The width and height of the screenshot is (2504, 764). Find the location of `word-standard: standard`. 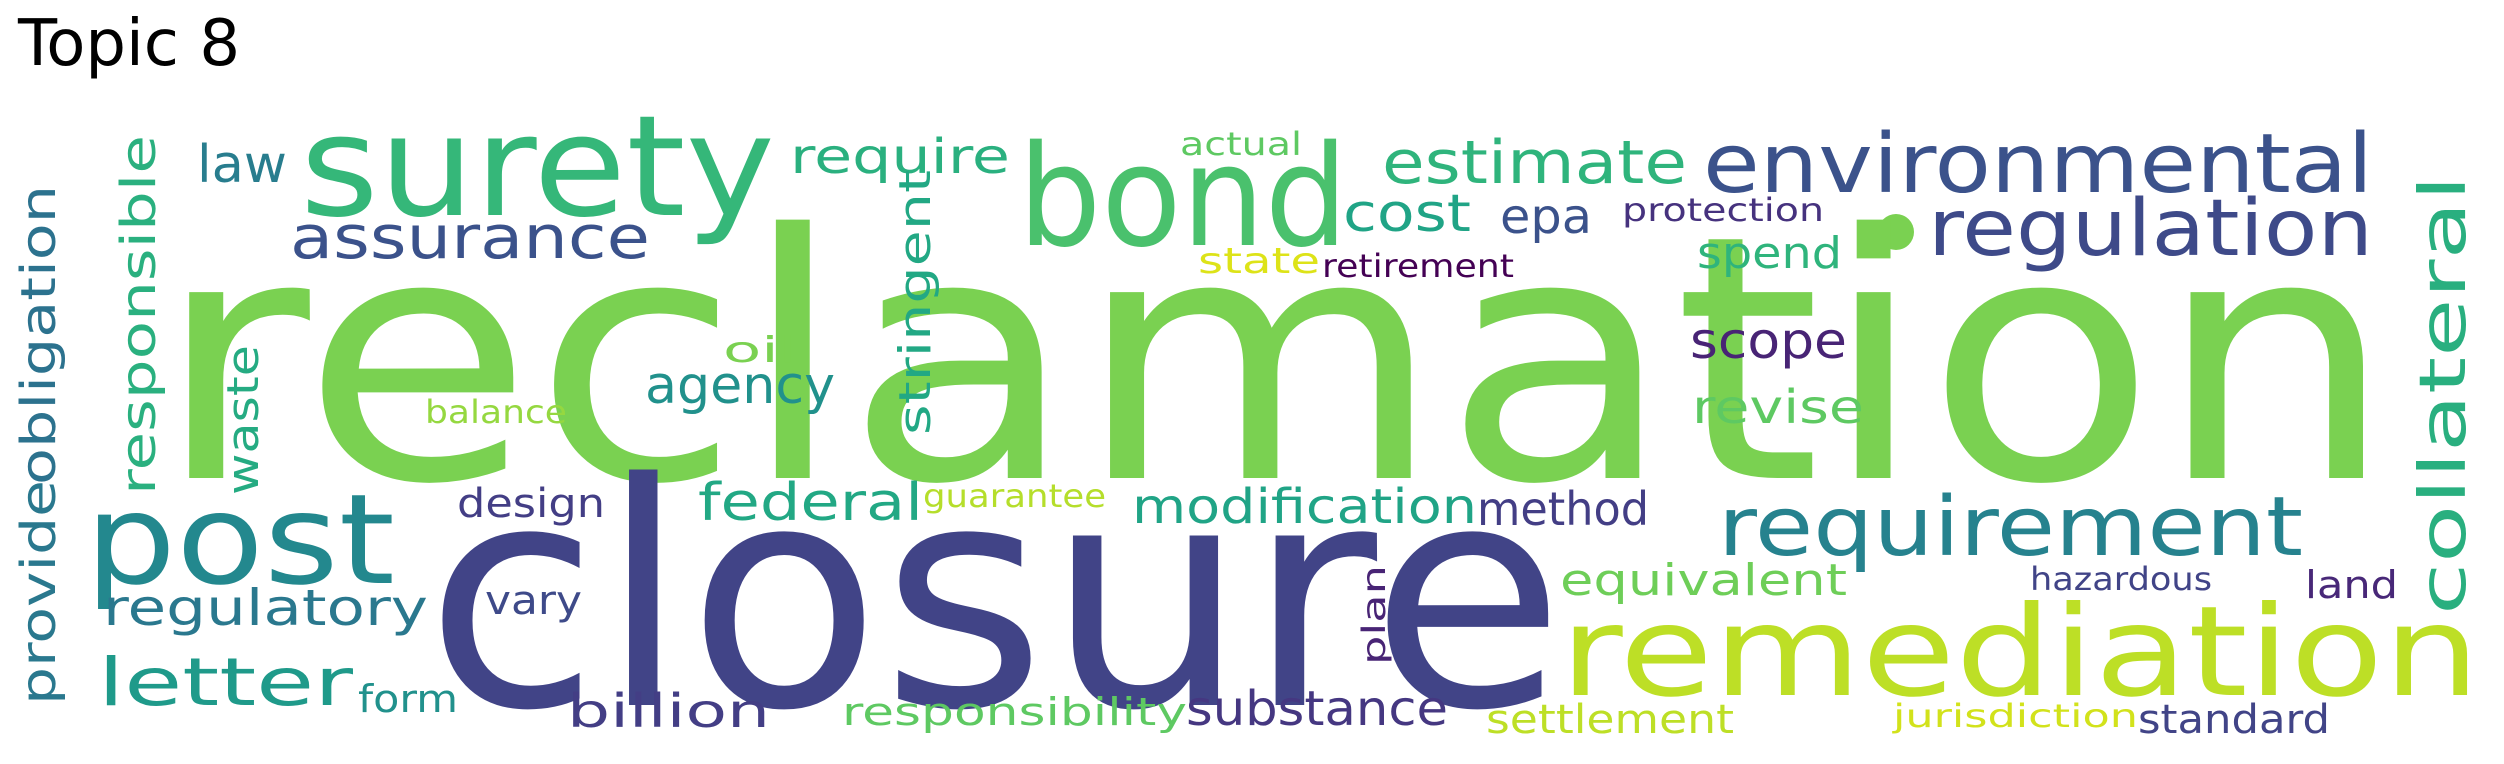

word-standard: standard is located at coordinates (2234, 720).